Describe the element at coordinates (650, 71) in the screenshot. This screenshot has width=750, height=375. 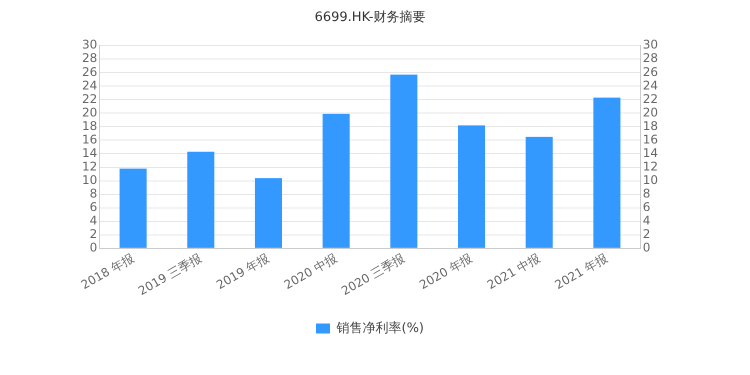
I see `y2-tick-label: 26` at that location.